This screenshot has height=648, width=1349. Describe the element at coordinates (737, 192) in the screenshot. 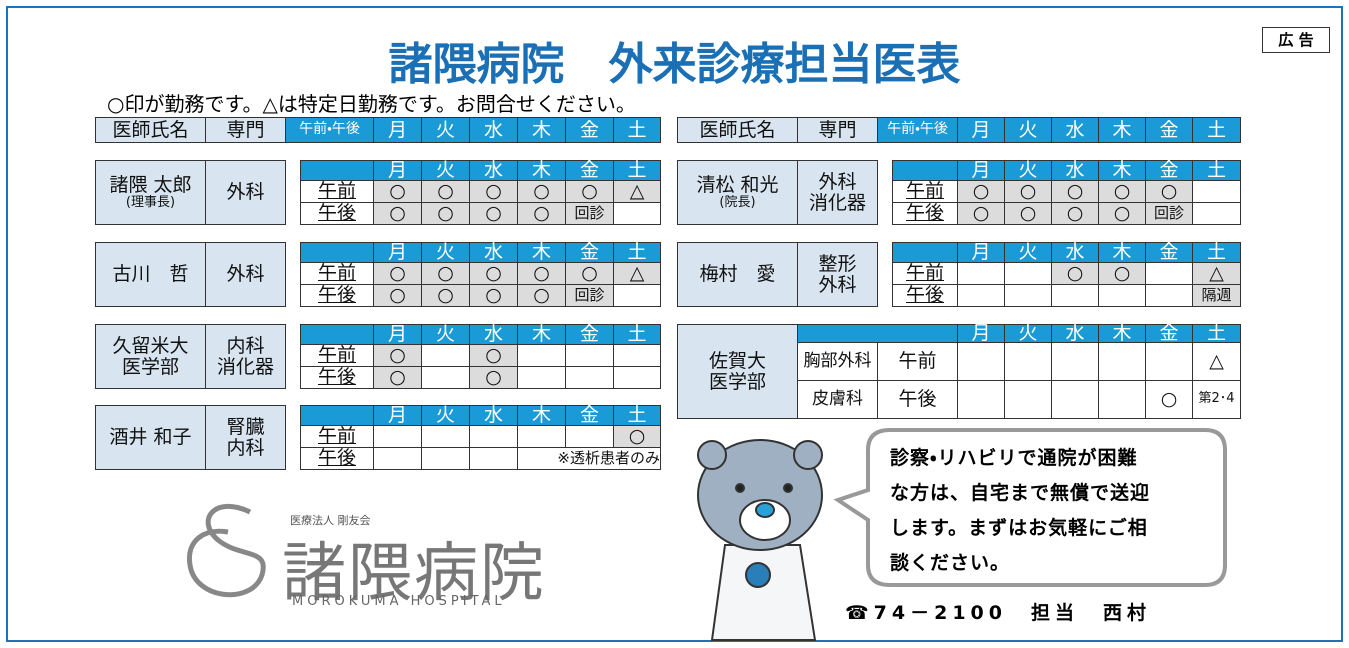

I see `doctor-name: 清松 和光 (院長)` at that location.